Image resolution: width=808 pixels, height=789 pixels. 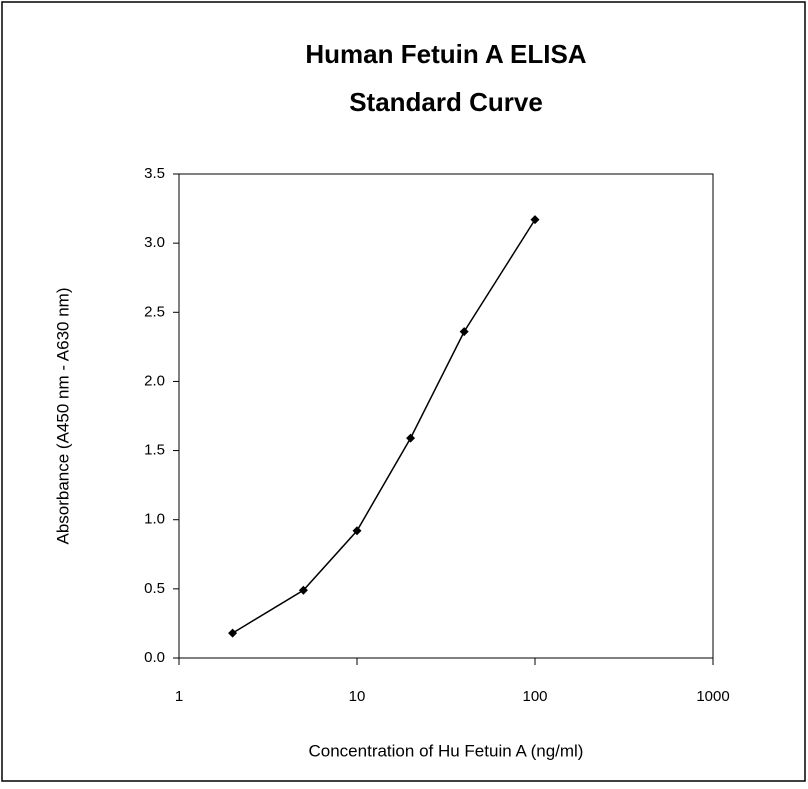 I want to click on x-tick-label: 10, so click(x=357, y=696).